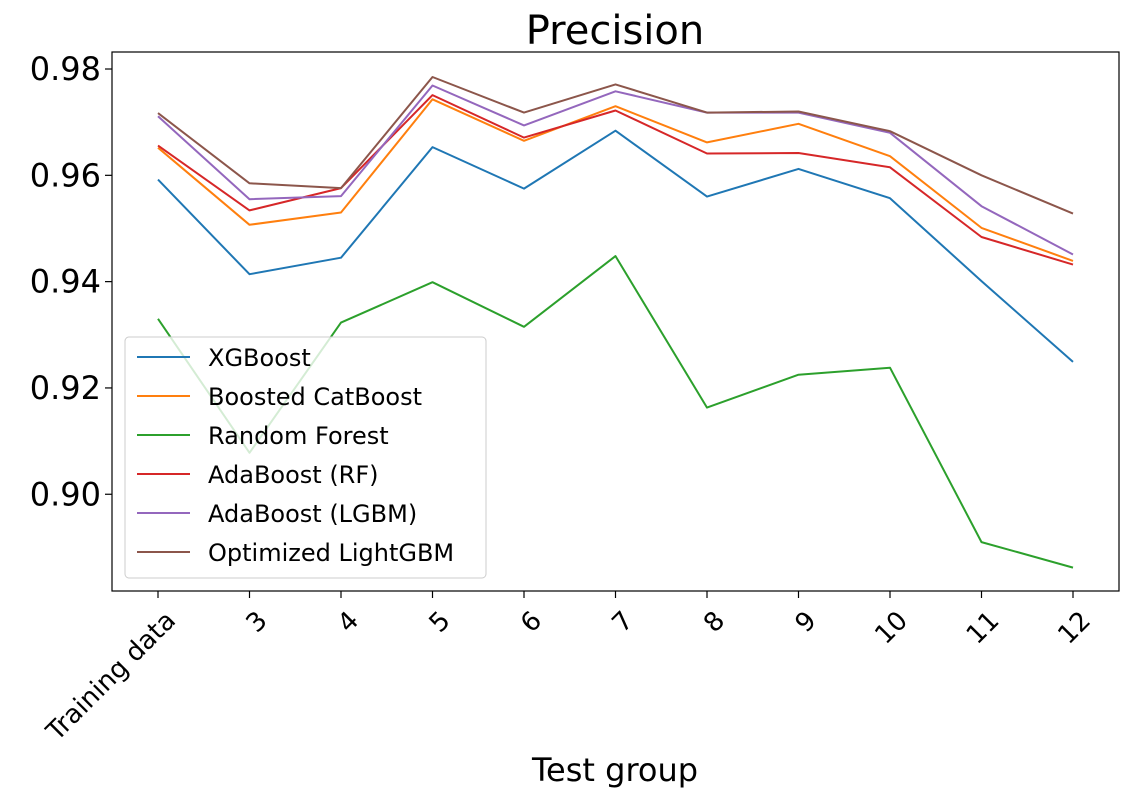  Describe the element at coordinates (614, 770) in the screenshot. I see `x-axis-title: Test group` at that location.